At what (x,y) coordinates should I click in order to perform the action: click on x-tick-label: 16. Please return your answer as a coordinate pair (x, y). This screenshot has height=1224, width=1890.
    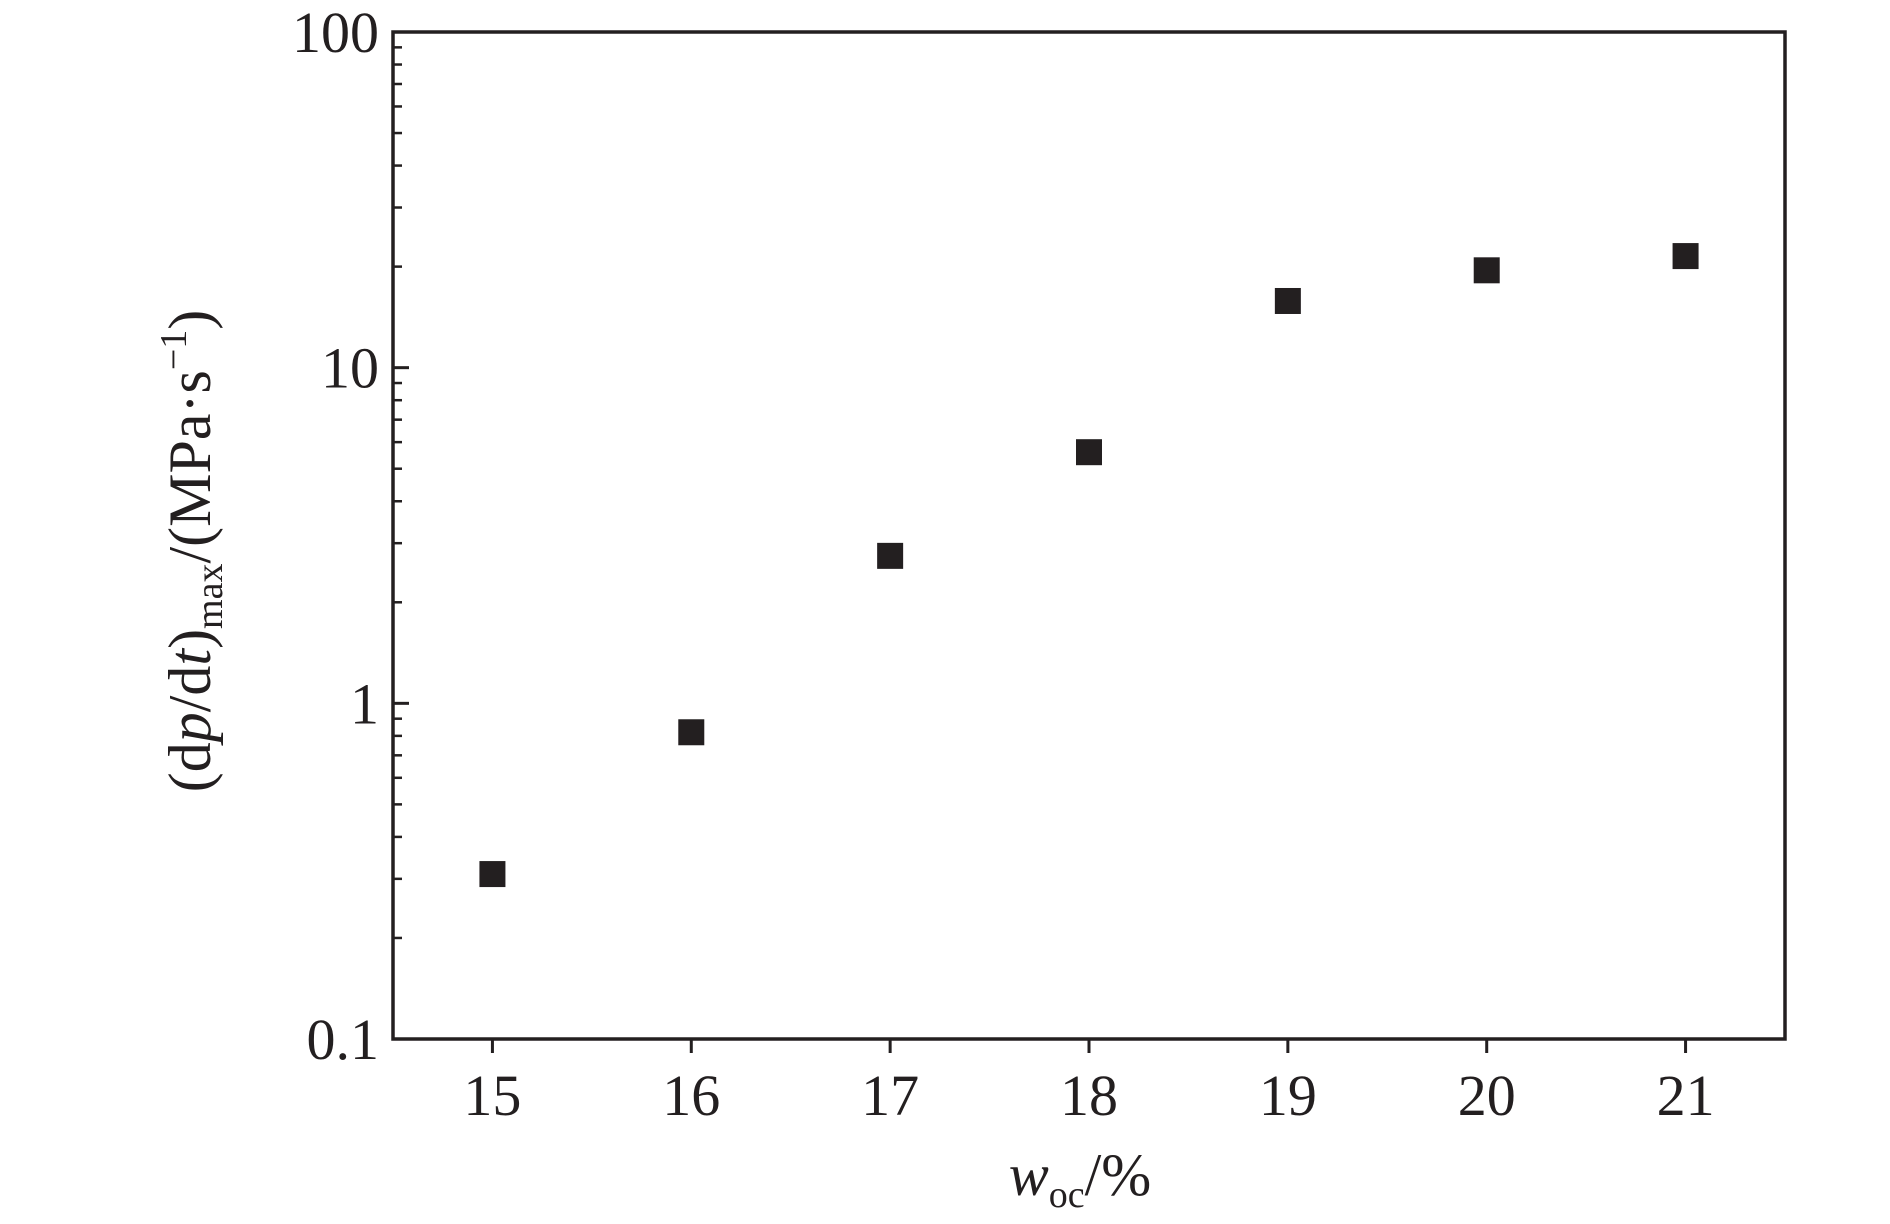
    Looking at the image, I should click on (691, 1095).